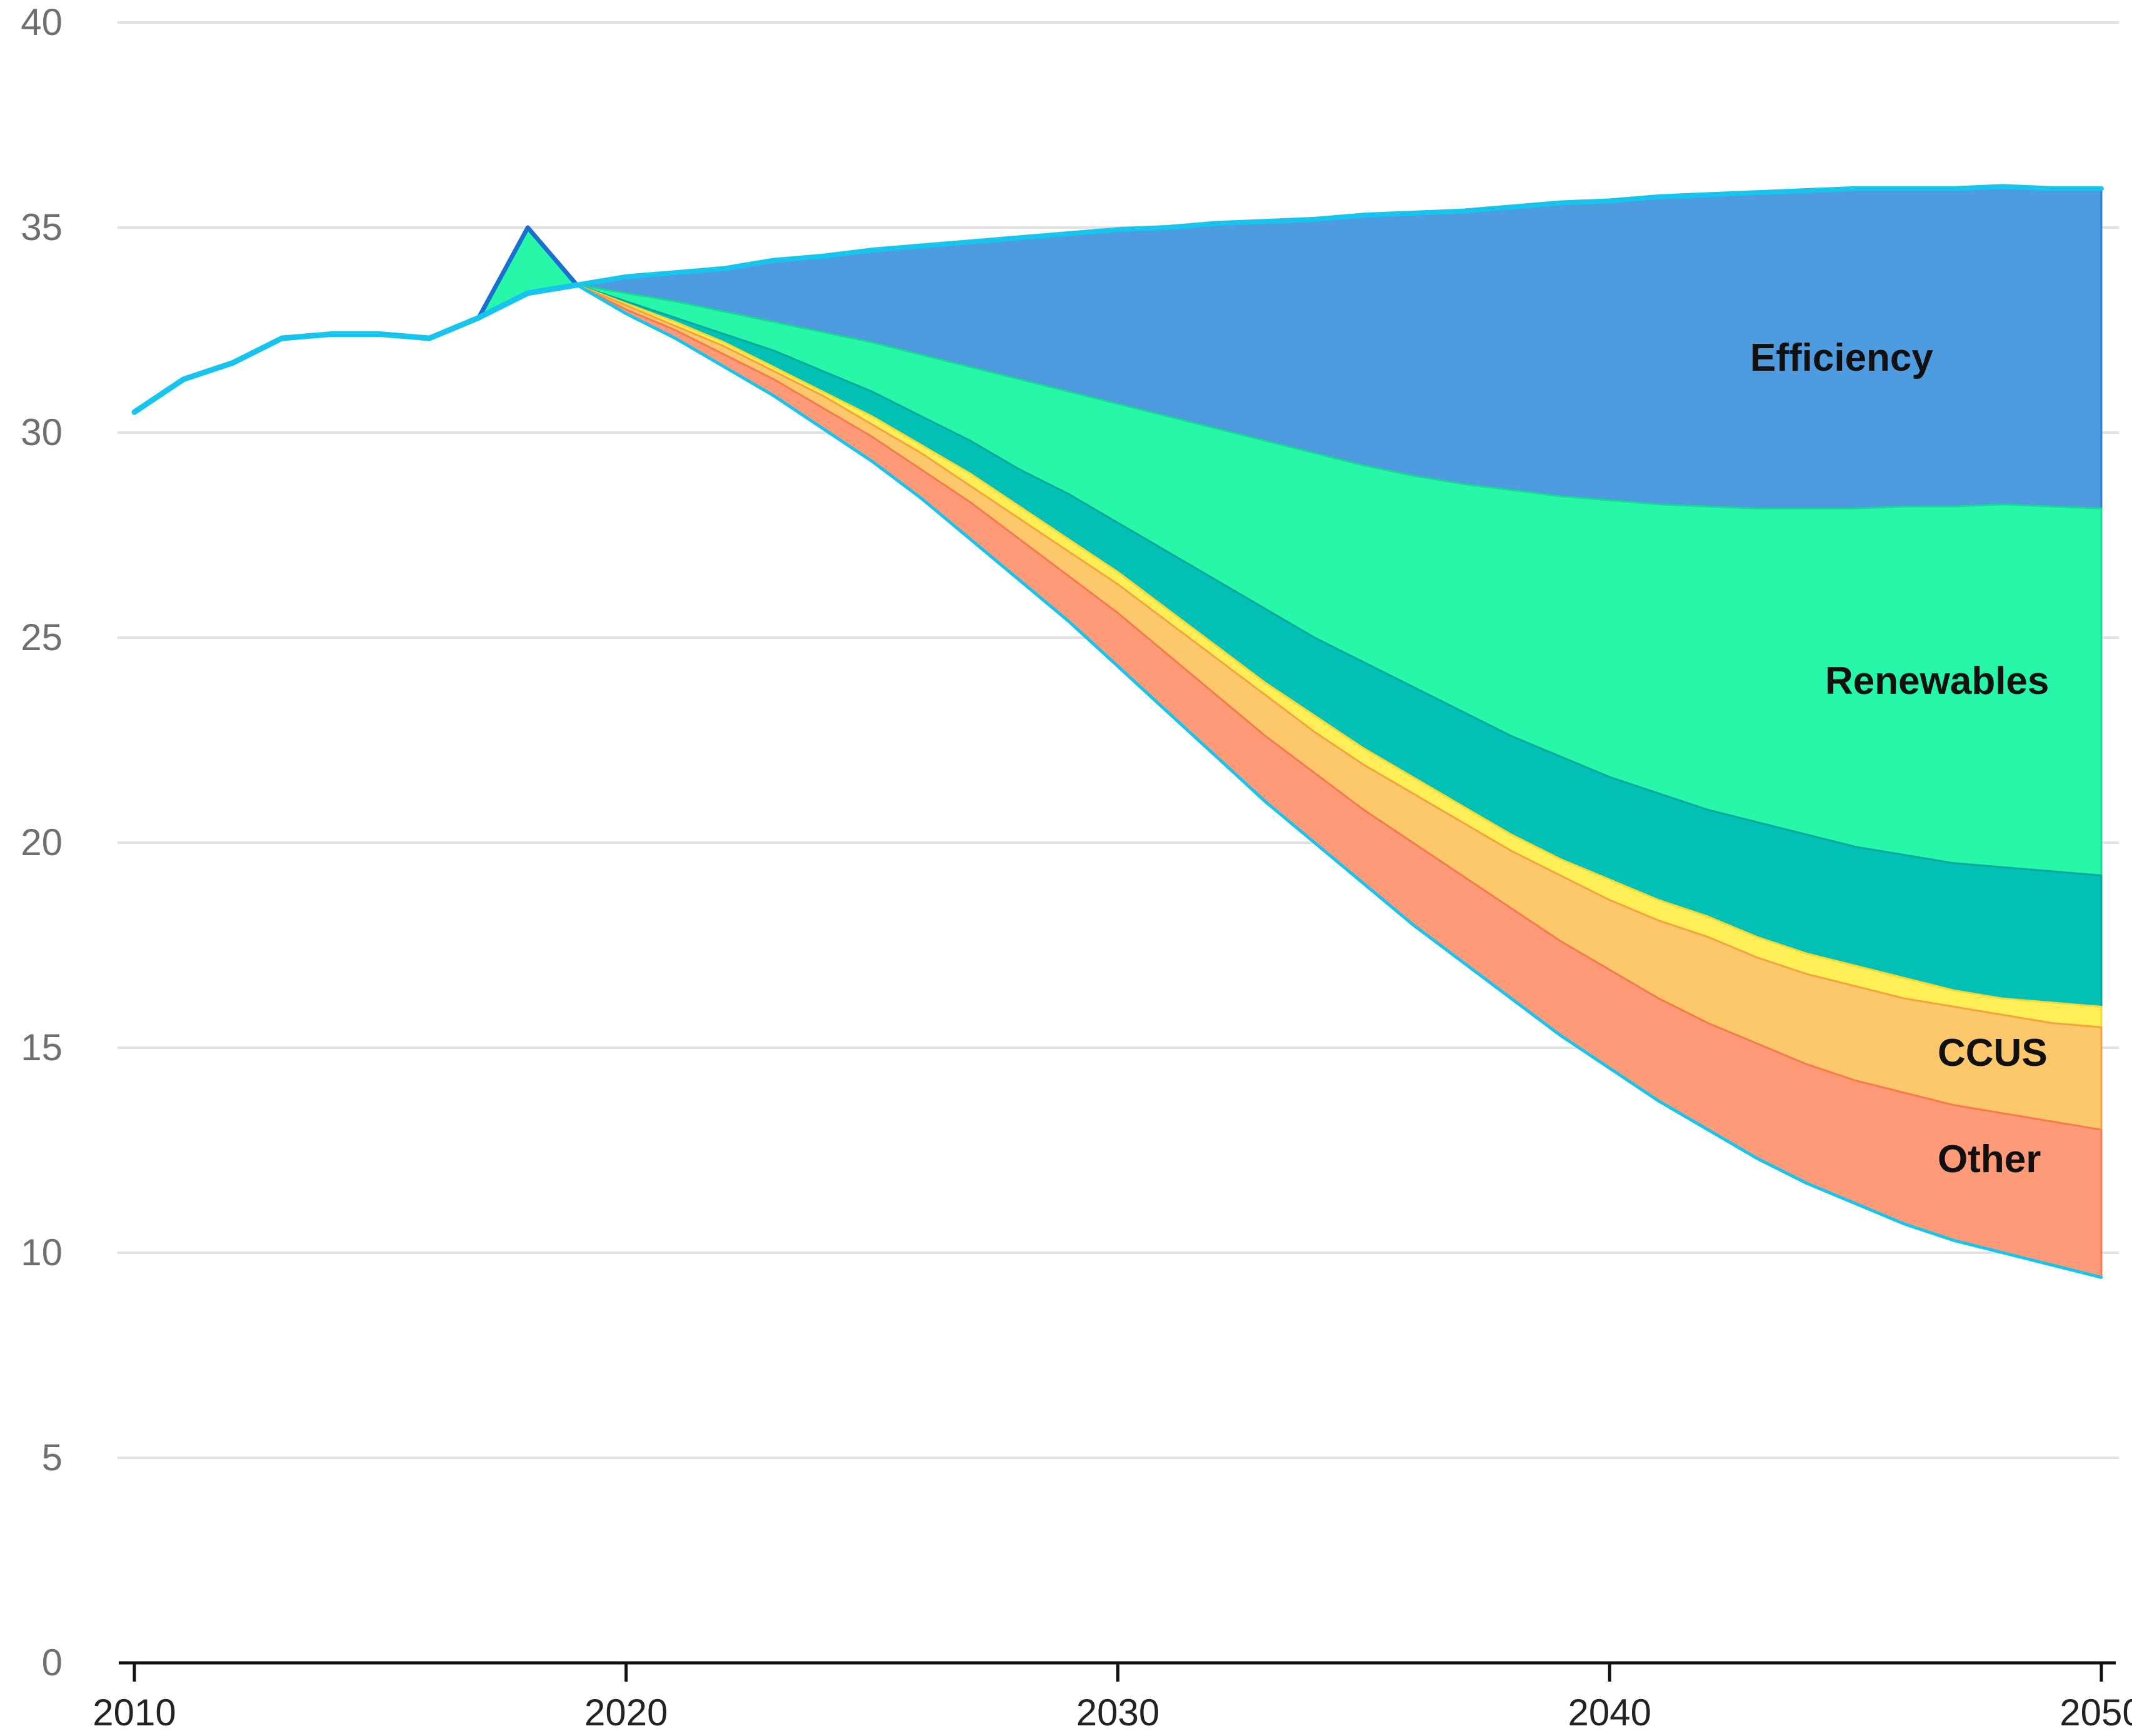 This screenshot has width=2132, height=1736. I want to click on x-axis-ticks: 2010 2020 2030 2040 2050, so click(1112, 1698).